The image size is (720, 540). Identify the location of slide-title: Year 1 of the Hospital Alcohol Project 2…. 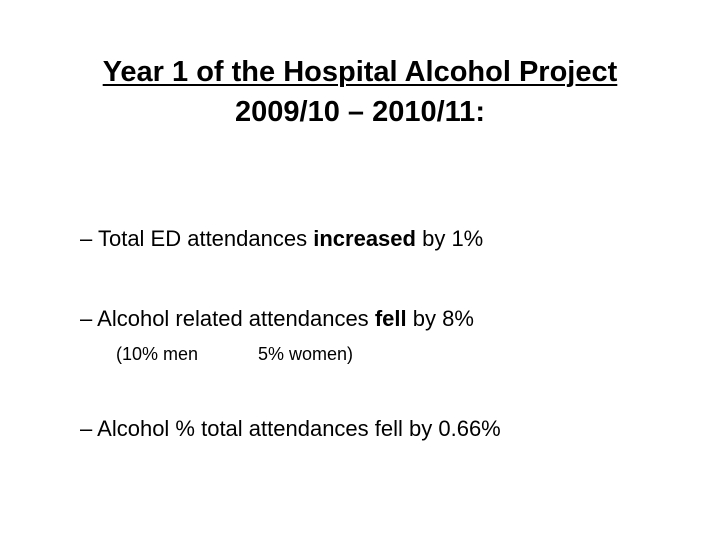
(360, 92).